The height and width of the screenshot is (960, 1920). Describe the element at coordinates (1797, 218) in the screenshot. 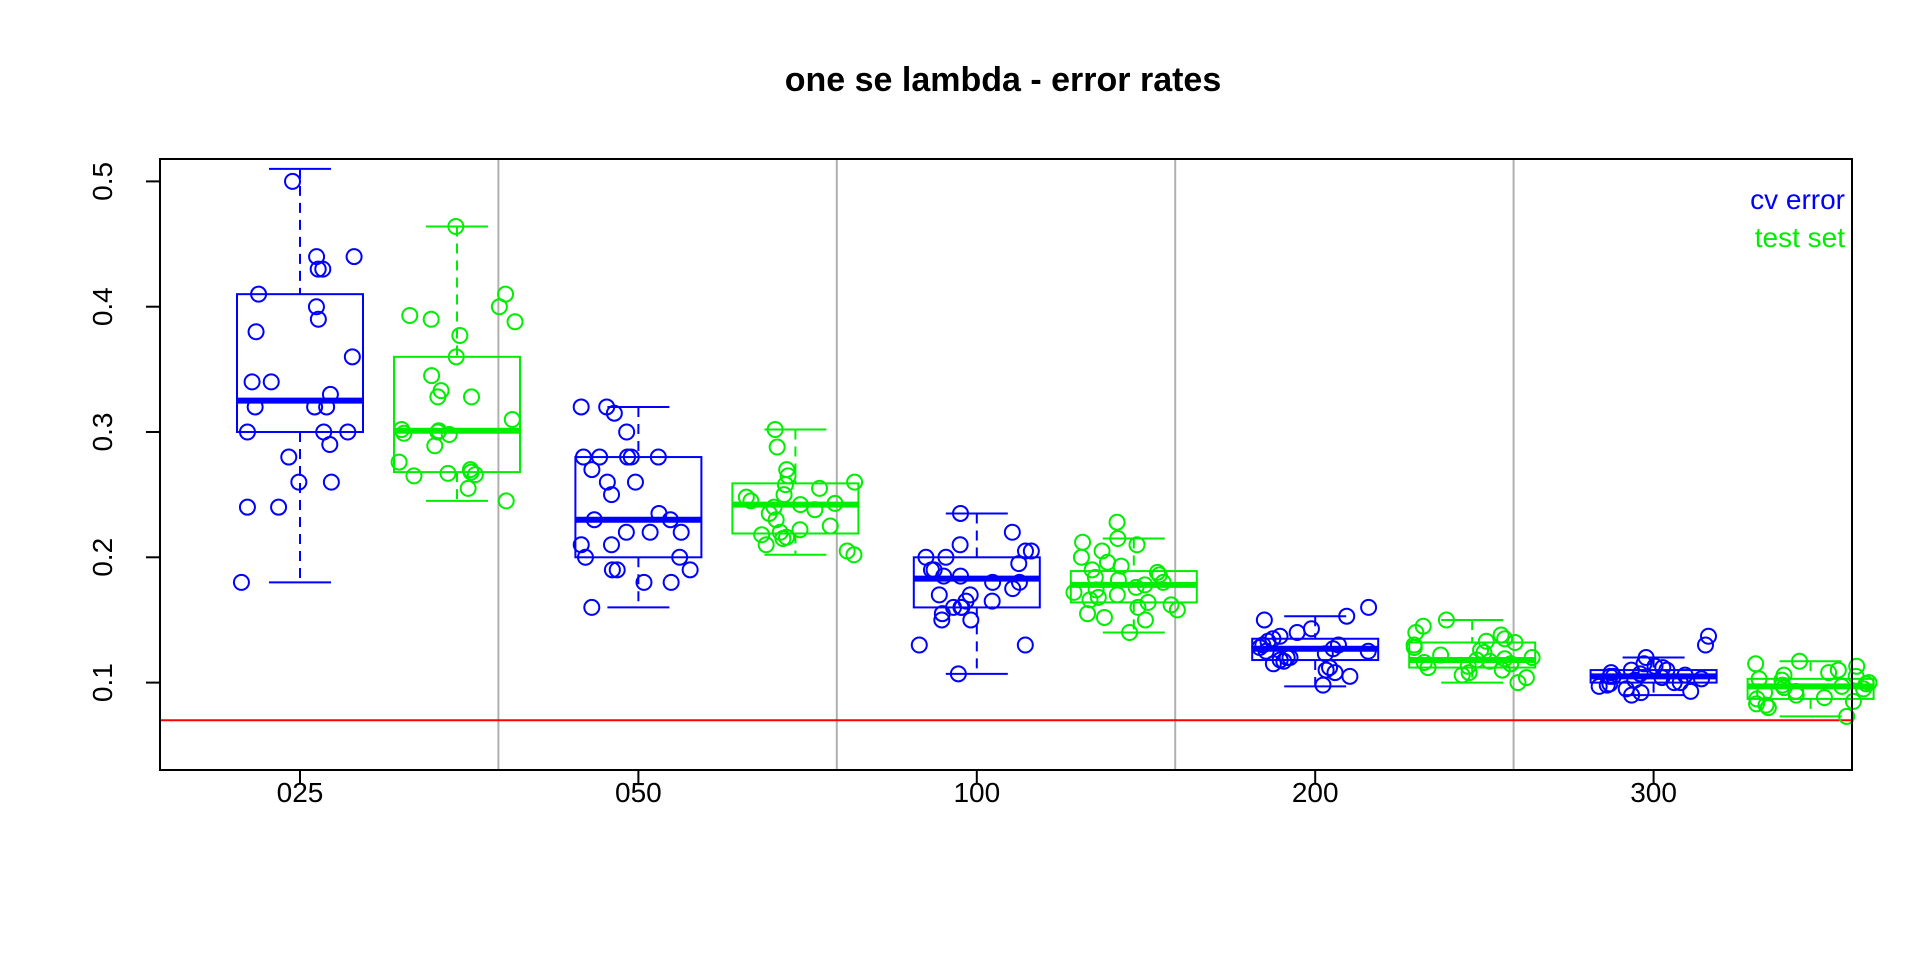

I see `legend: cv error test set` at that location.